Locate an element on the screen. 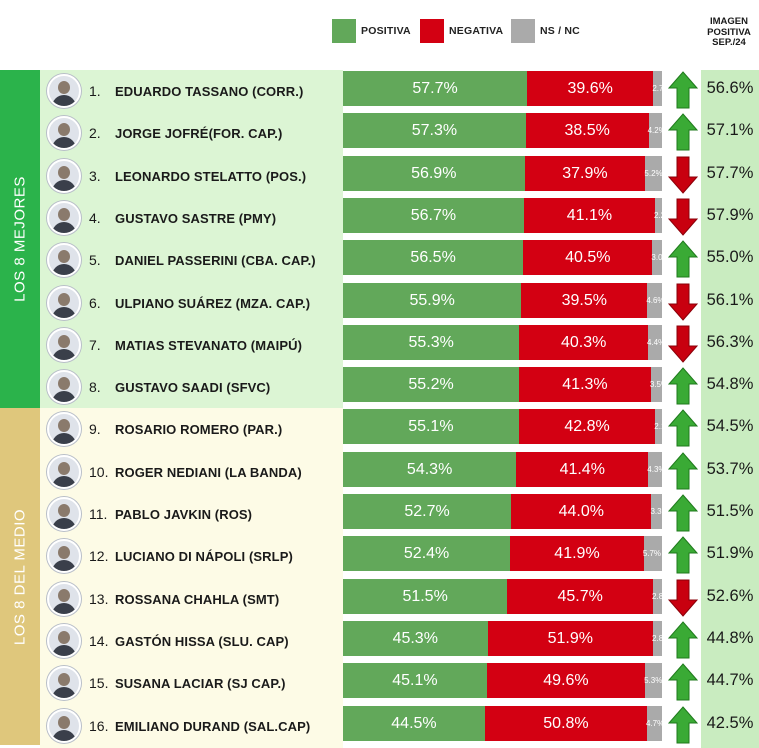  bar-segment-positiva: 57.7% is located at coordinates (435, 88).